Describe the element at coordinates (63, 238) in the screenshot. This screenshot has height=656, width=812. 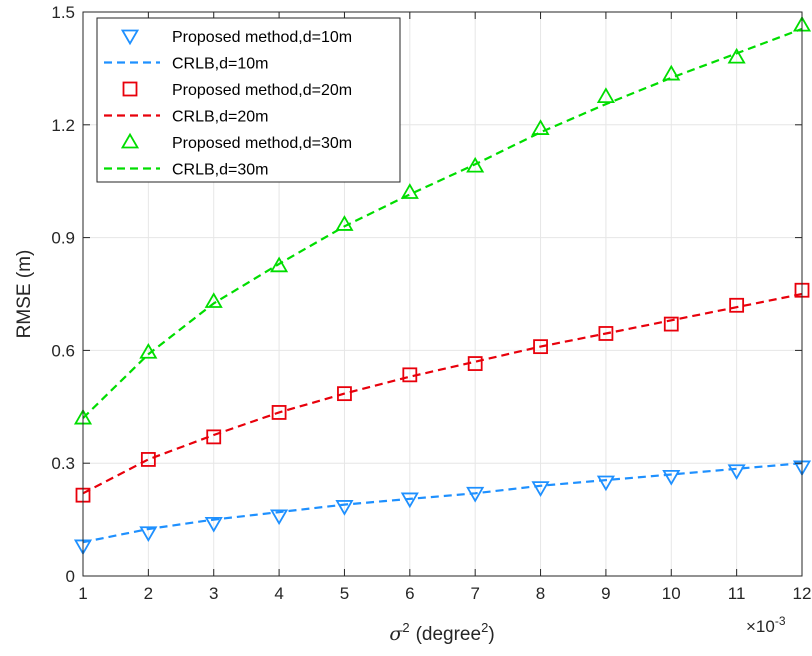
I see `y-tick-label: 0.9` at that location.